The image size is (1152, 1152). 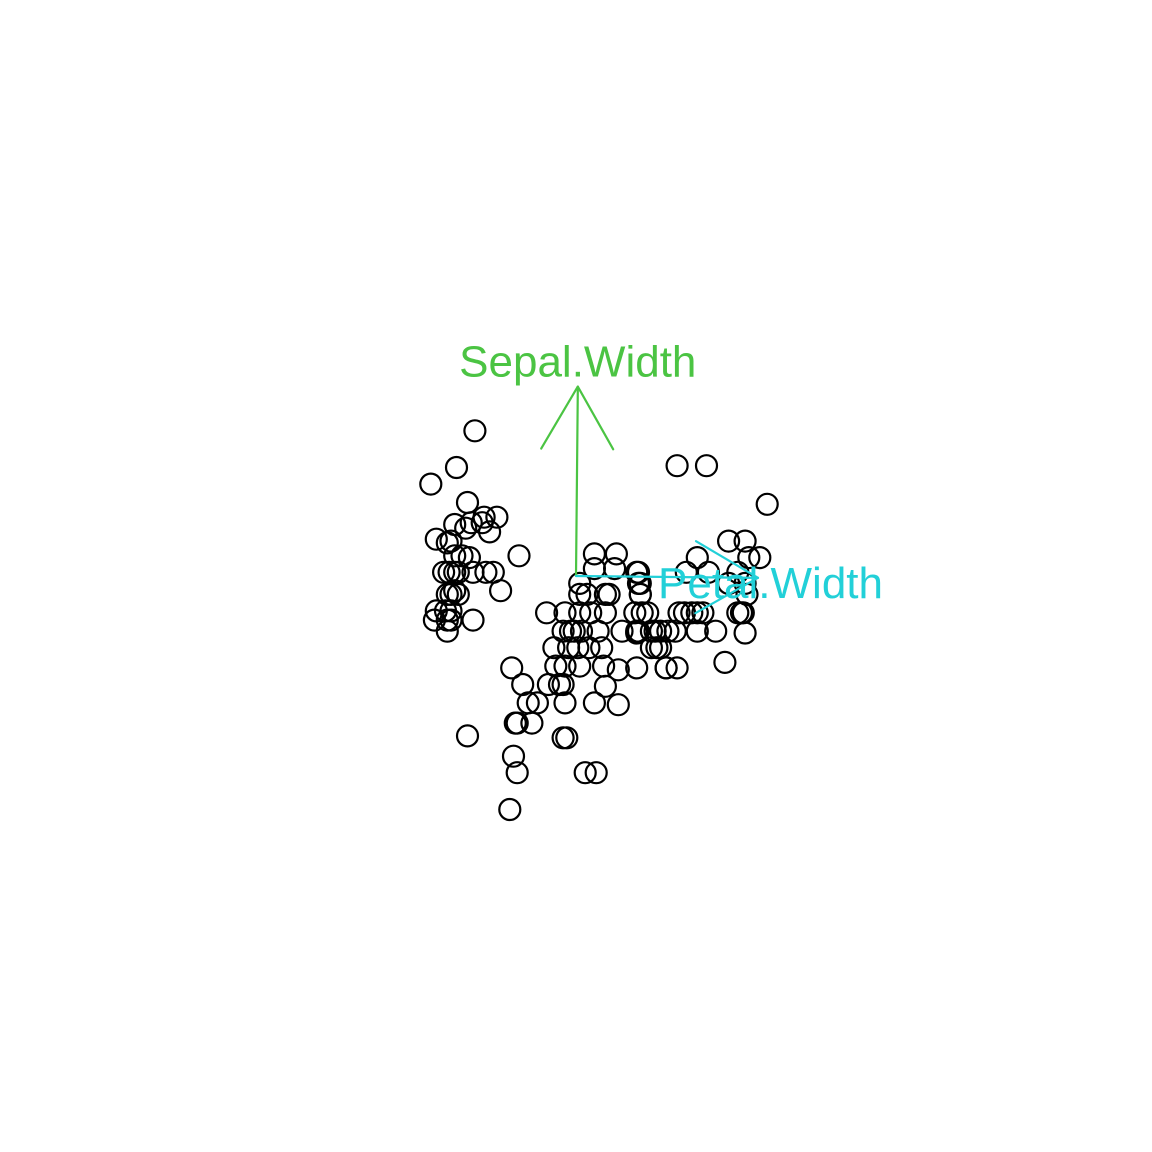 I want to click on points-layer, so click(x=599, y=620).